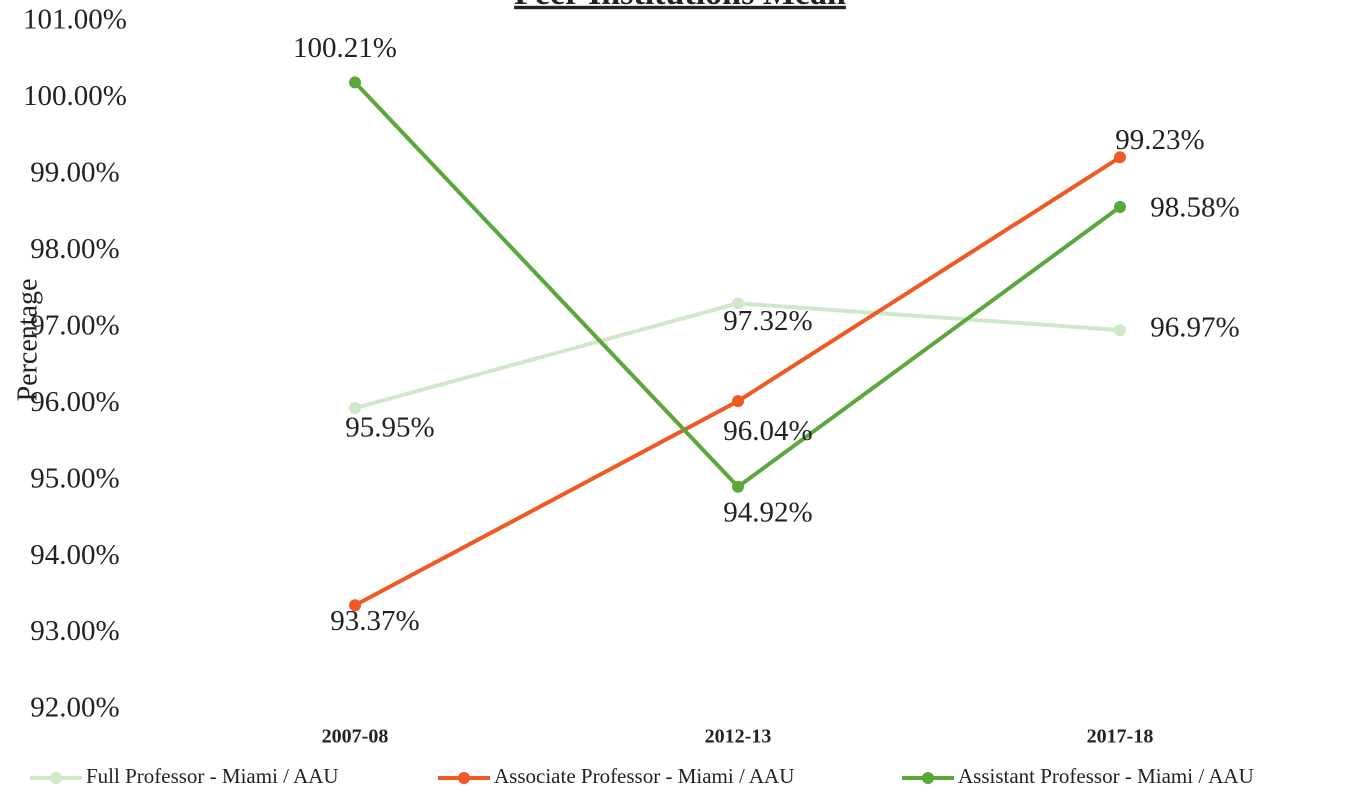 Image resolution: width=1345 pixels, height=799 pixels. Describe the element at coordinates (680, 6) in the screenshot. I see `chart-title: Peer Institutions Mean` at that location.